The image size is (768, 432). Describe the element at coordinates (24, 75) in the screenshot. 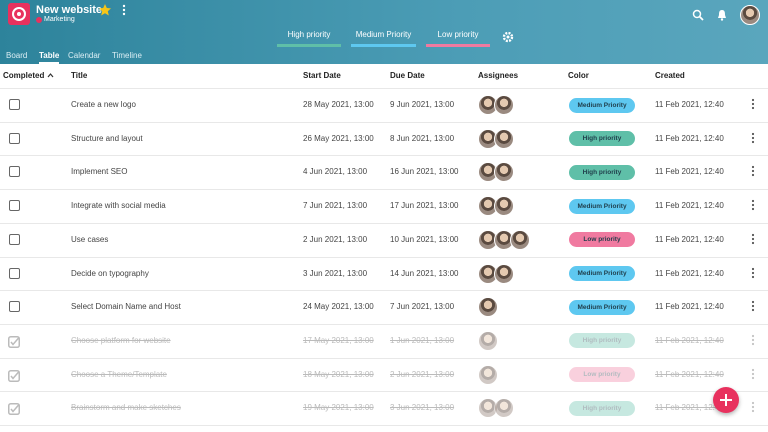

I see `column-header: Completed` at that location.